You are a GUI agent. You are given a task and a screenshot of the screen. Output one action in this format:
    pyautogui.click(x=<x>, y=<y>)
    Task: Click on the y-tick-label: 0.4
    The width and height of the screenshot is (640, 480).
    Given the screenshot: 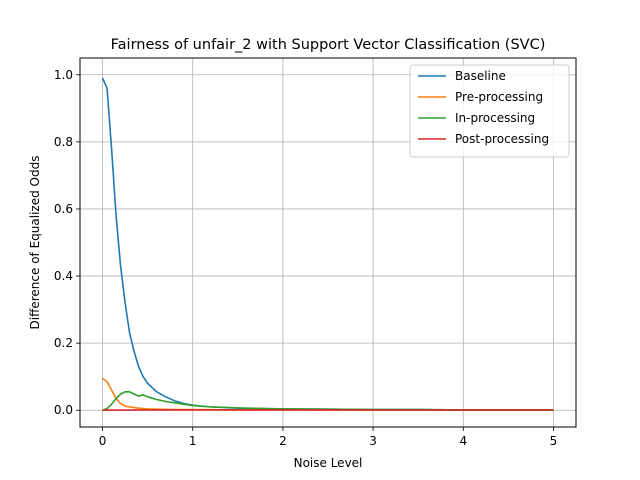 What is the action you would take?
    pyautogui.click(x=63, y=276)
    